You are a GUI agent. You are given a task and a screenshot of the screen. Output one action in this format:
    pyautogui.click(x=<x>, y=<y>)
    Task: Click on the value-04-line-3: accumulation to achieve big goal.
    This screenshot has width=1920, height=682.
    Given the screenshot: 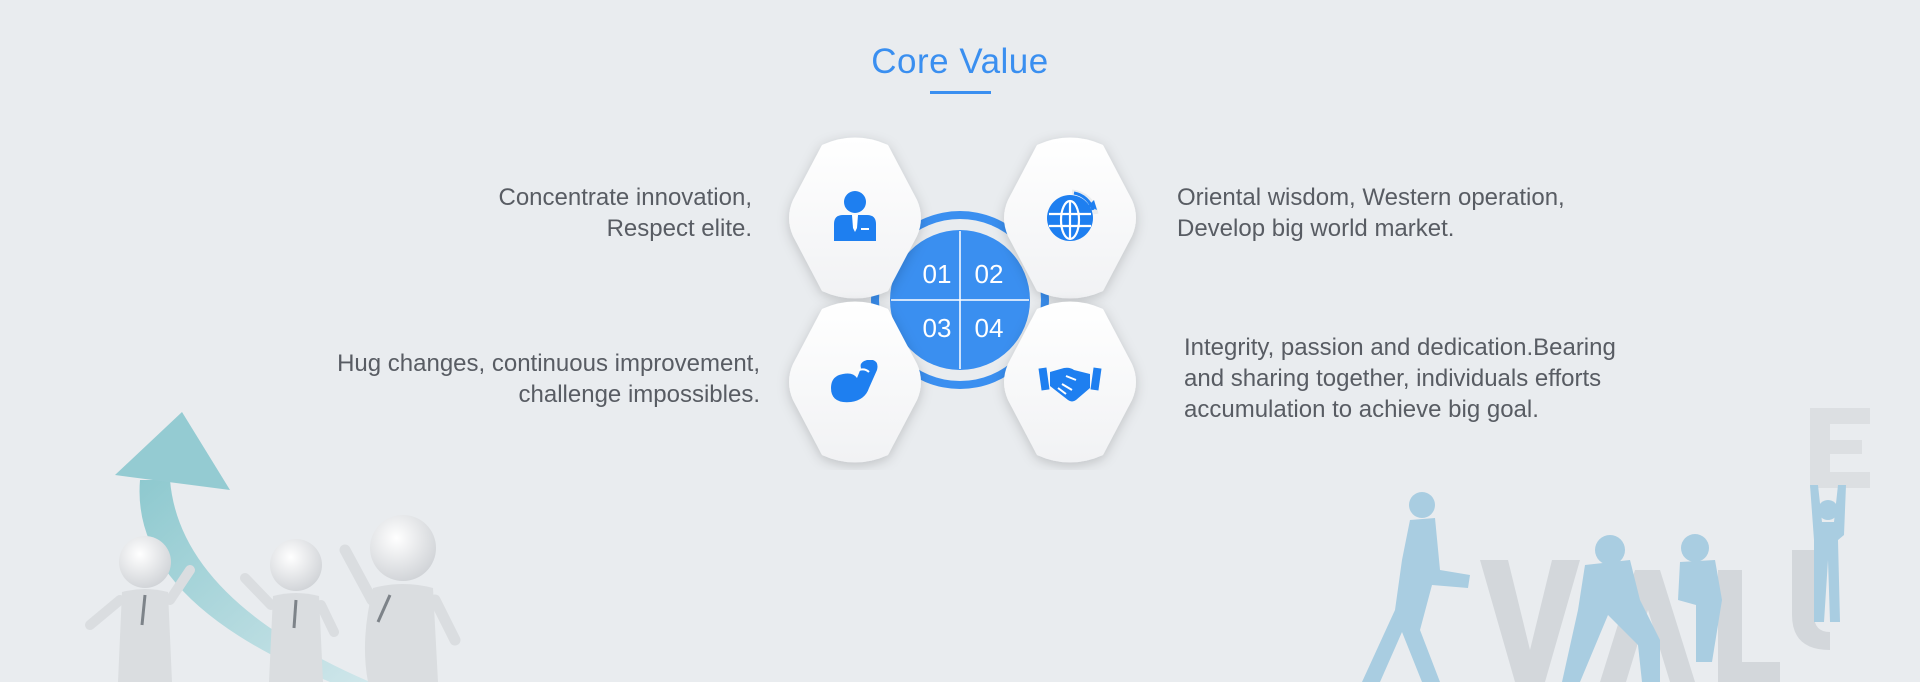 What is the action you would take?
    pyautogui.click(x=1361, y=409)
    